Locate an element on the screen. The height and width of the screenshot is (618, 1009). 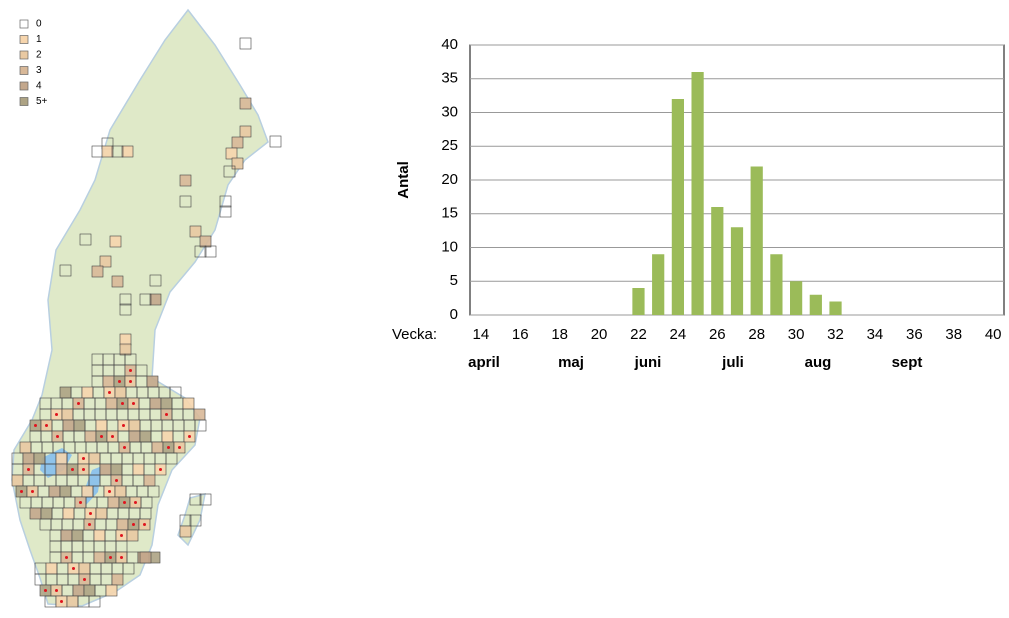
y-tick-label: 0 is located at coordinates (454, 314).